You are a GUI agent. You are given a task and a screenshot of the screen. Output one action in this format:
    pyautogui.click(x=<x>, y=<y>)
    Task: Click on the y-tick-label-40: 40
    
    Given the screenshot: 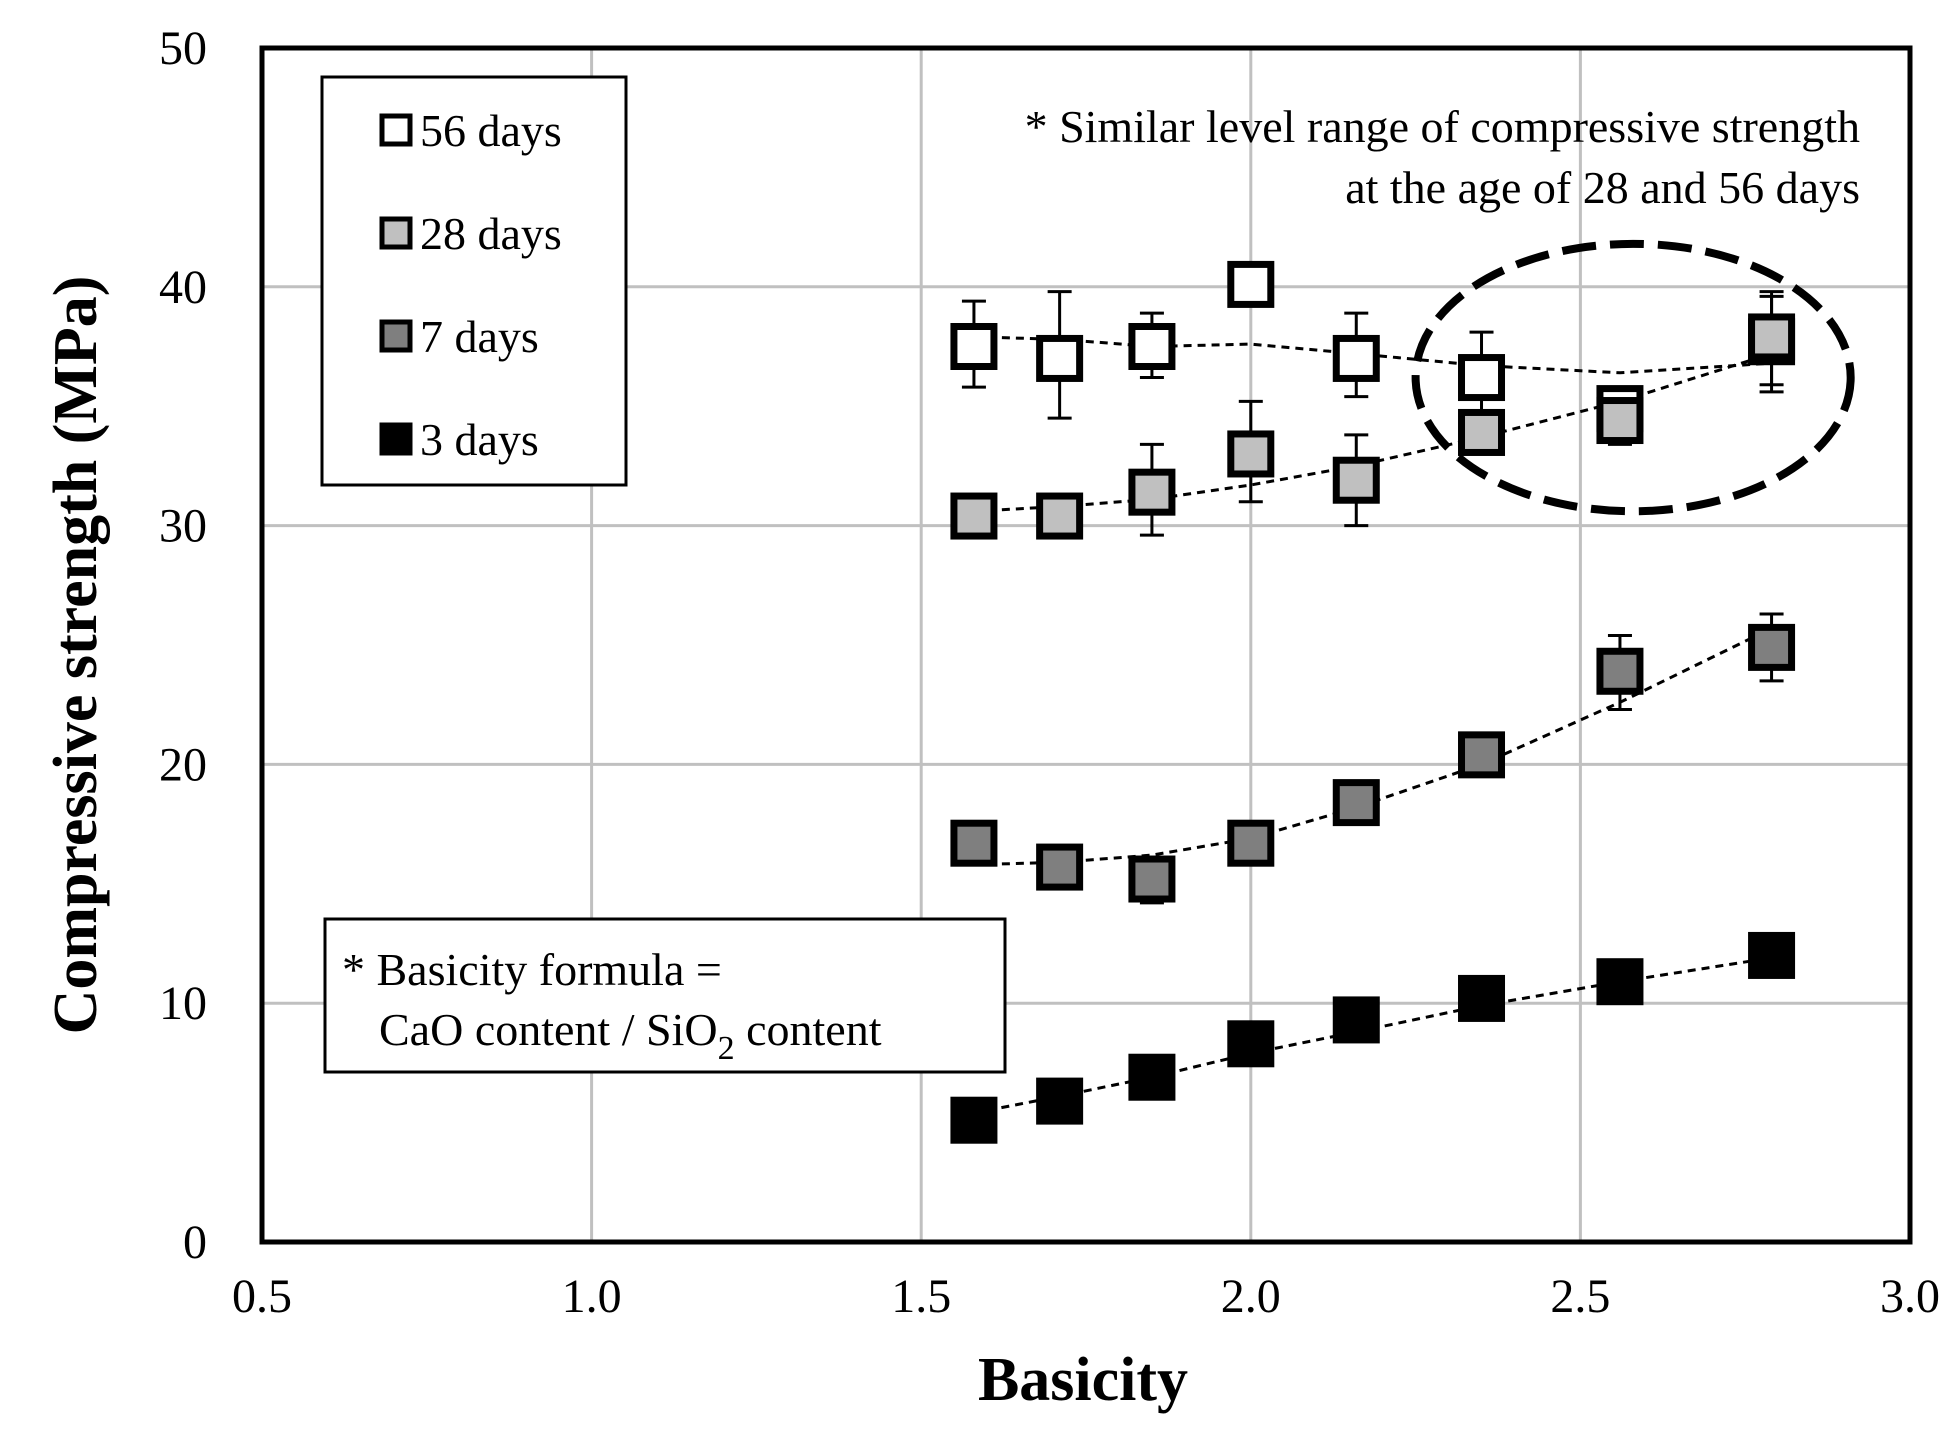 What is the action you would take?
    pyautogui.click(x=183, y=287)
    